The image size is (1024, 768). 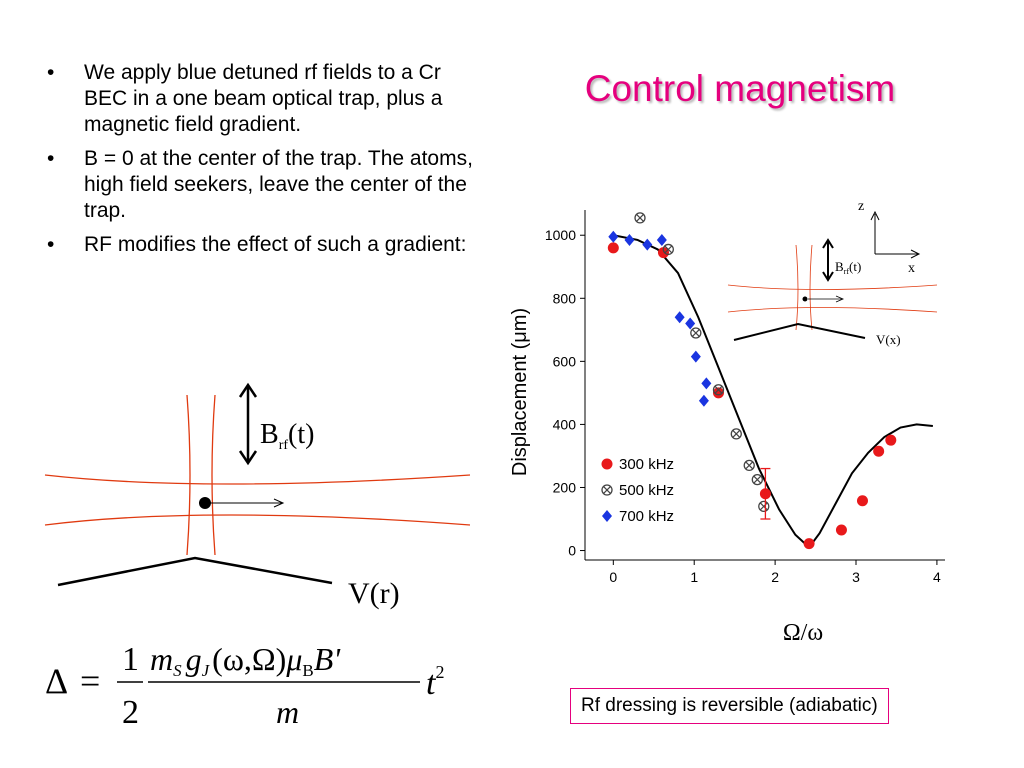 What do you see at coordinates (520, 392) in the screenshot?
I see `y-axis-label: Displacement (μm)` at bounding box center [520, 392].